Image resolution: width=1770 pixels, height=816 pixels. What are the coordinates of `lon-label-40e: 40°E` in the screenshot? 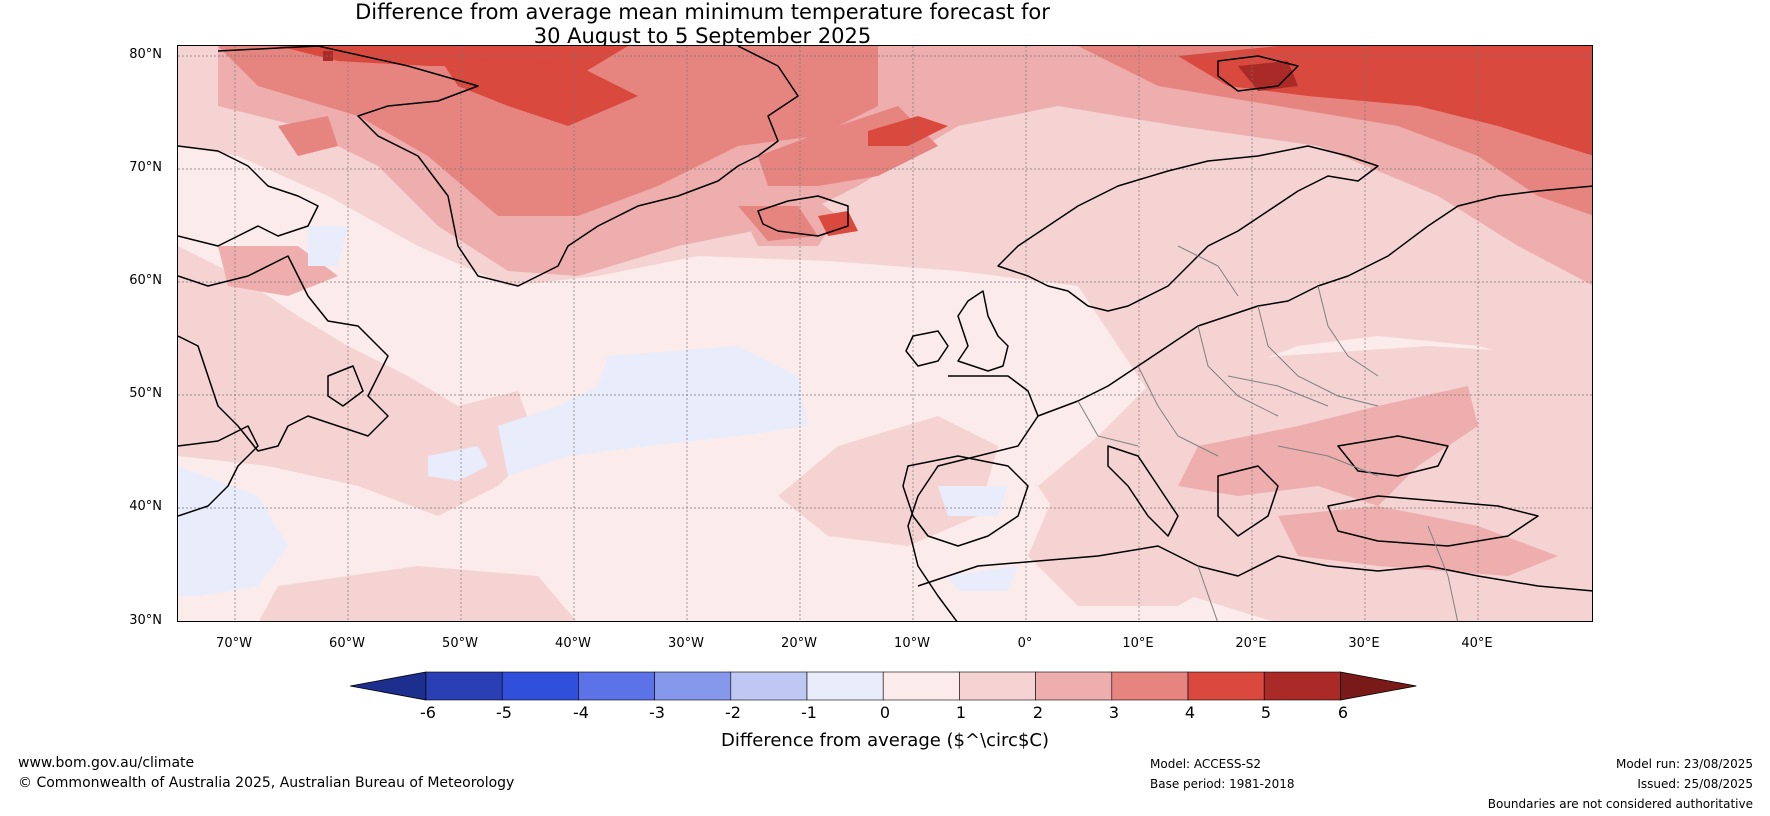 It's located at (1477, 643).